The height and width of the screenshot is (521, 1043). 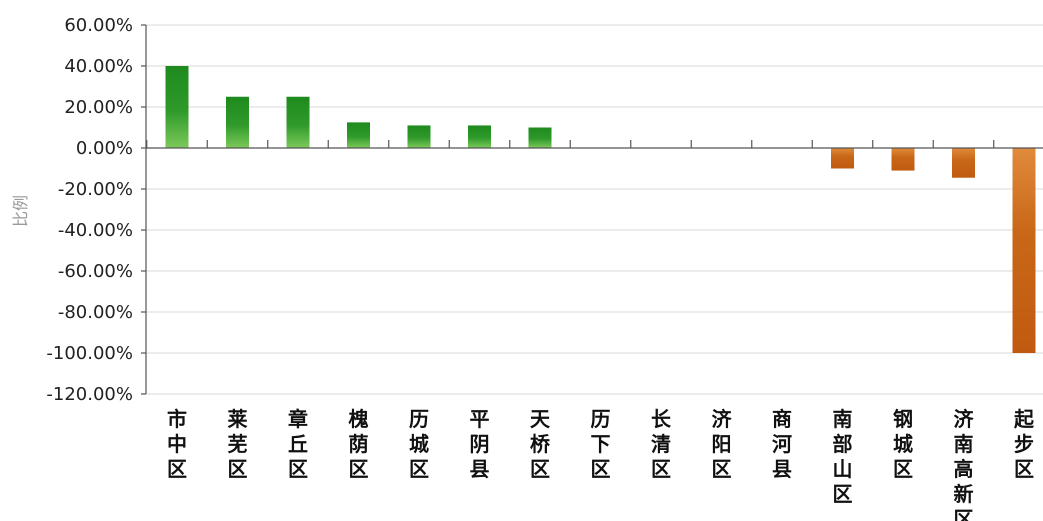 I want to click on x-category-label: 天桥区, so click(x=540, y=444).